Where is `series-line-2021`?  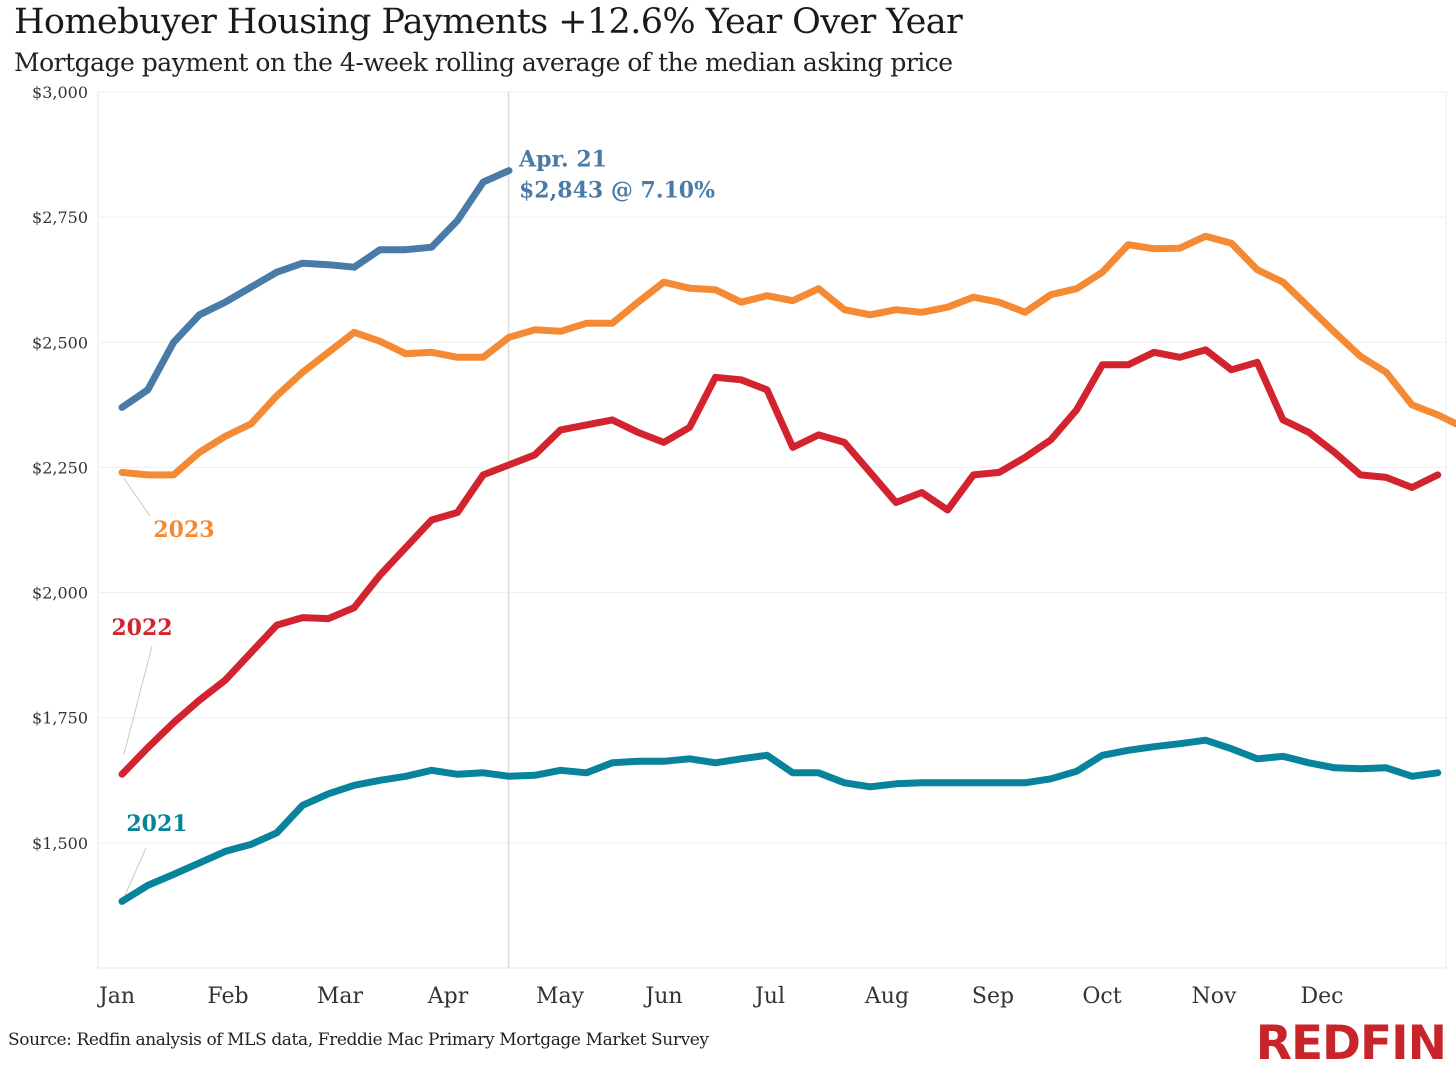 series-line-2021 is located at coordinates (780, 820).